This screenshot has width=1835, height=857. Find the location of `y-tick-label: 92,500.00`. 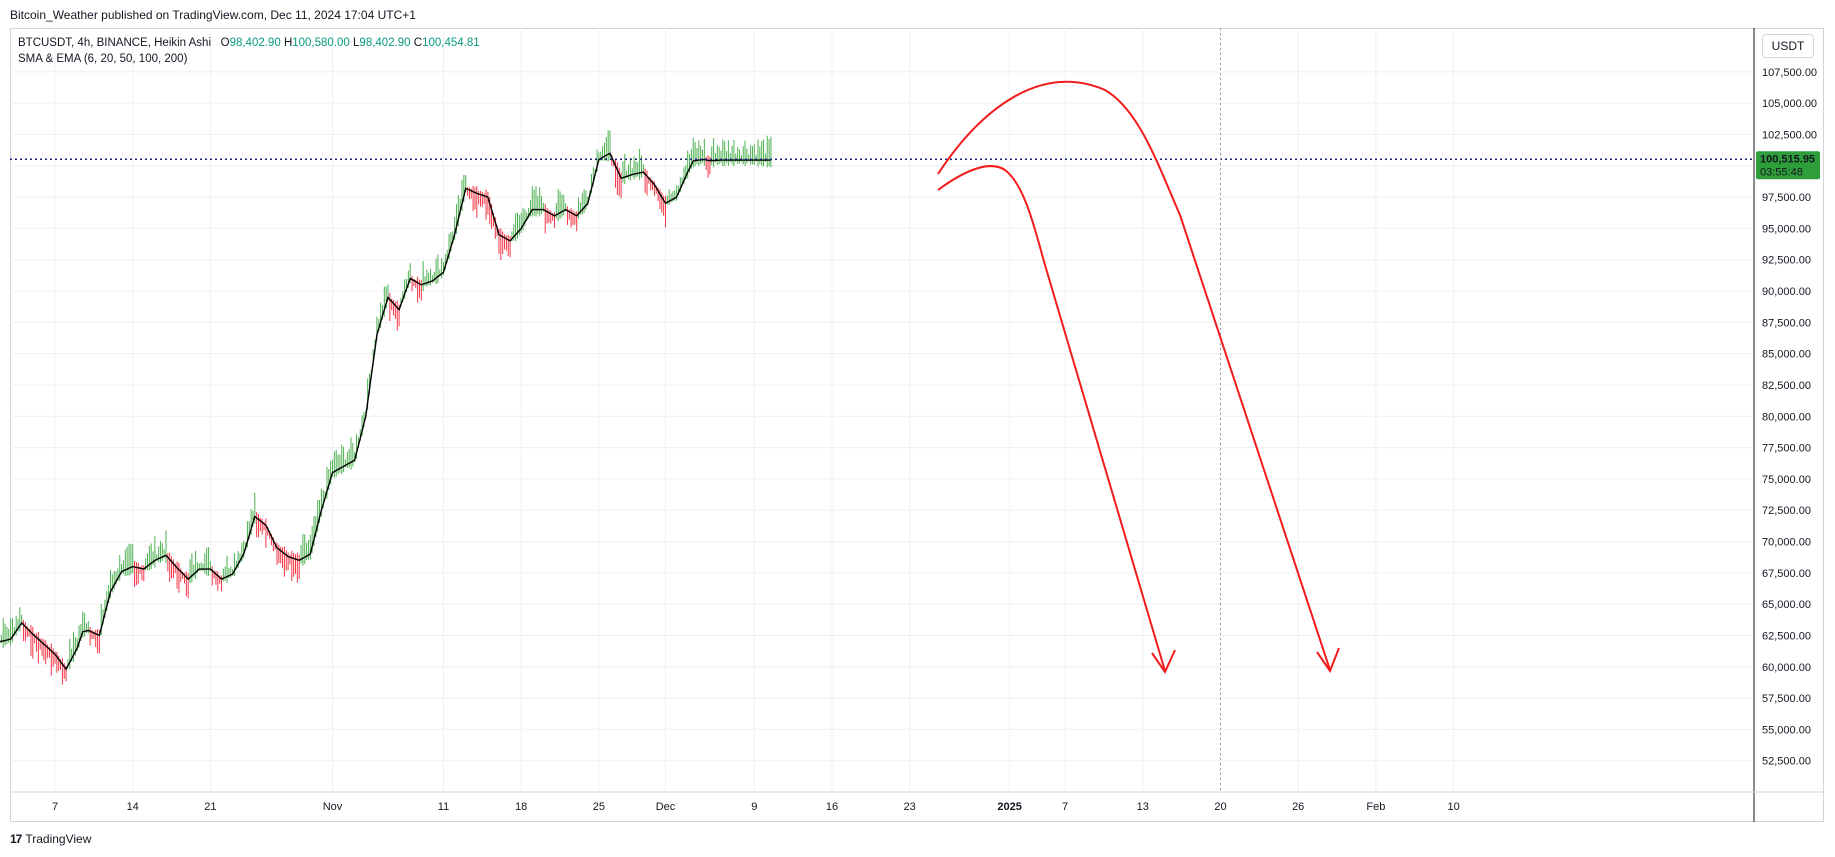

y-tick-label: 92,500.00 is located at coordinates (1786, 261).